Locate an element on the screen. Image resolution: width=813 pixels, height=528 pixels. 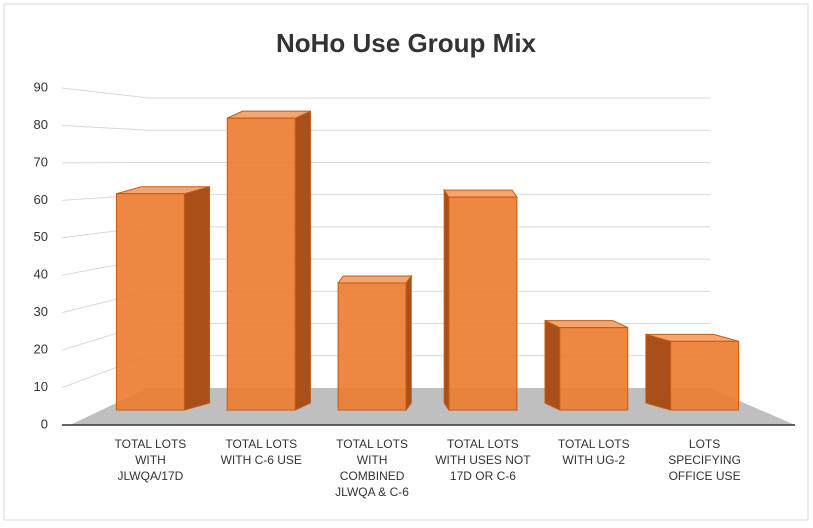
y-tick-label: 0 is located at coordinates (44, 423).